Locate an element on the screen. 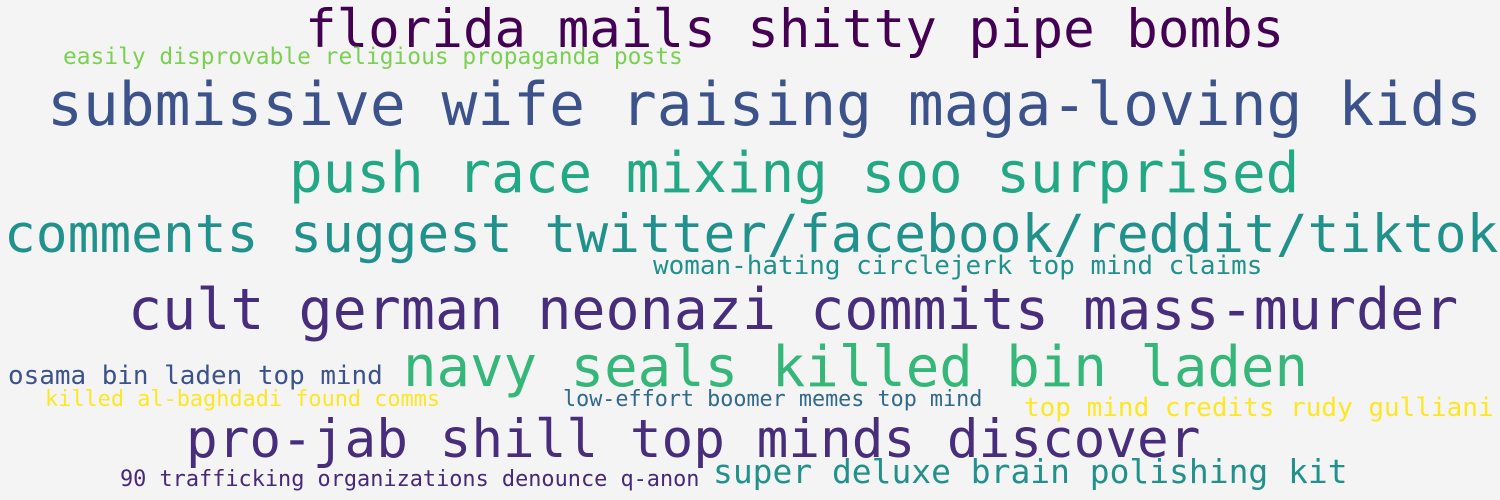  word-submissive-wife-raising-maga-loving-kids: submissive wife raising maga-loving kids is located at coordinates (764, 105).